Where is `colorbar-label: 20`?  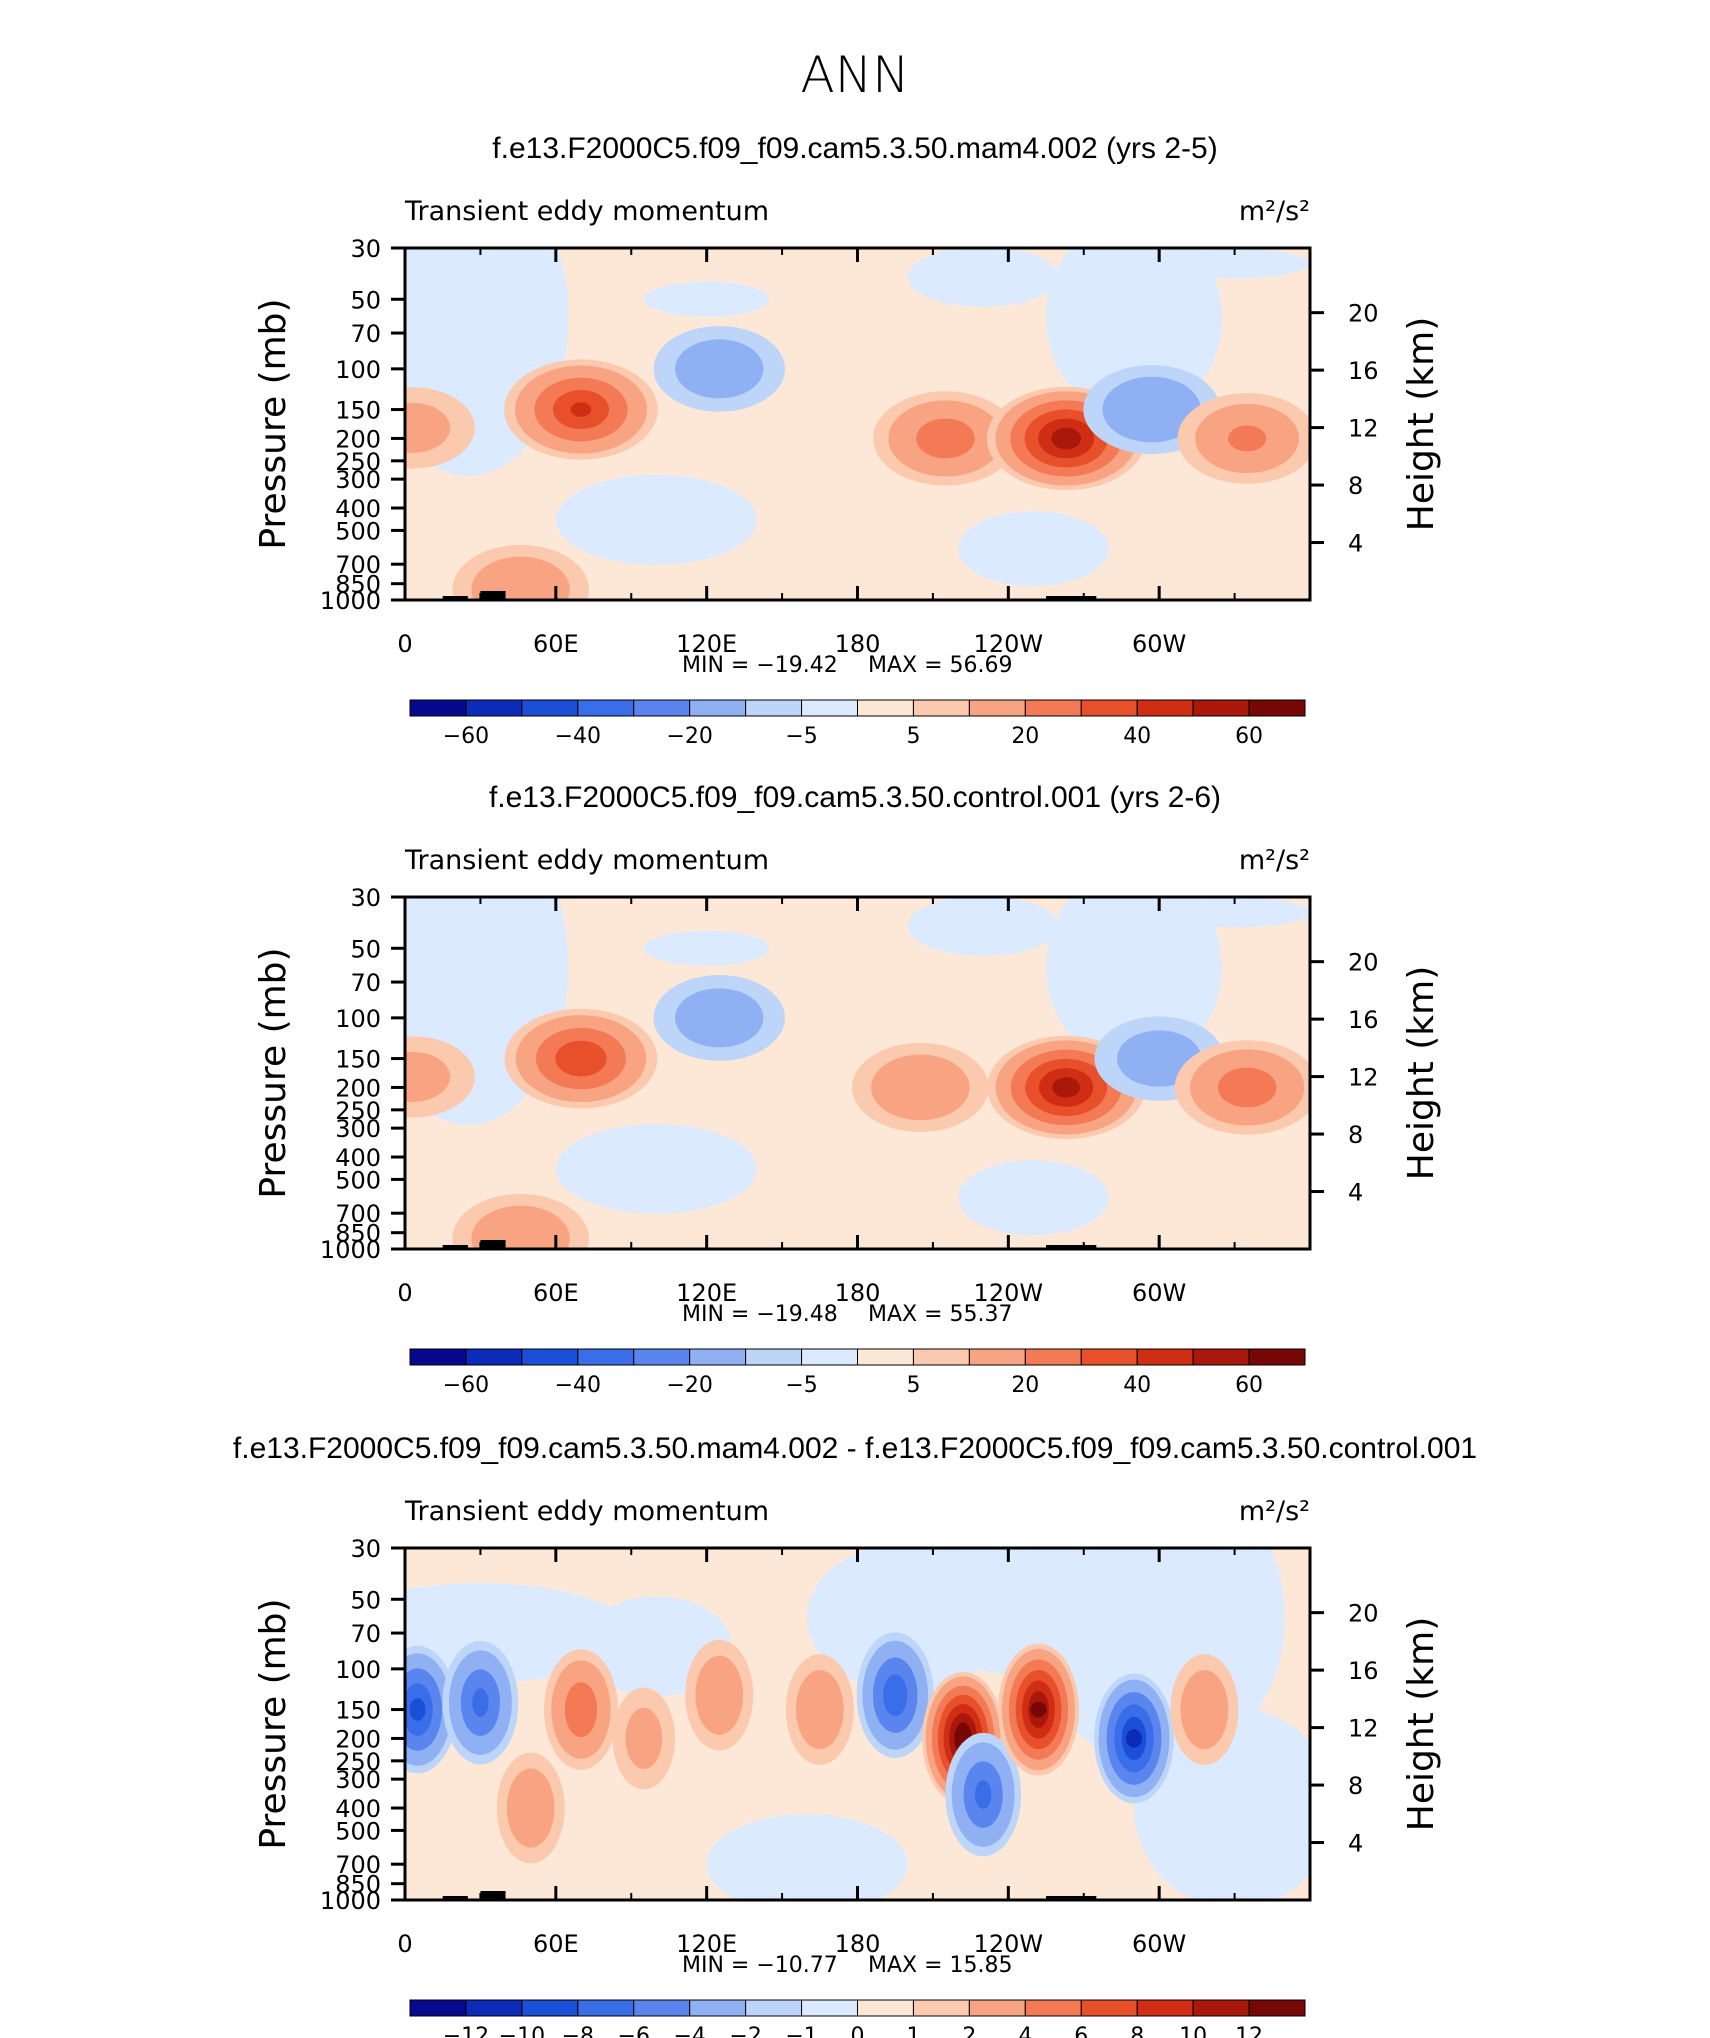 colorbar-label: 20 is located at coordinates (1025, 1385).